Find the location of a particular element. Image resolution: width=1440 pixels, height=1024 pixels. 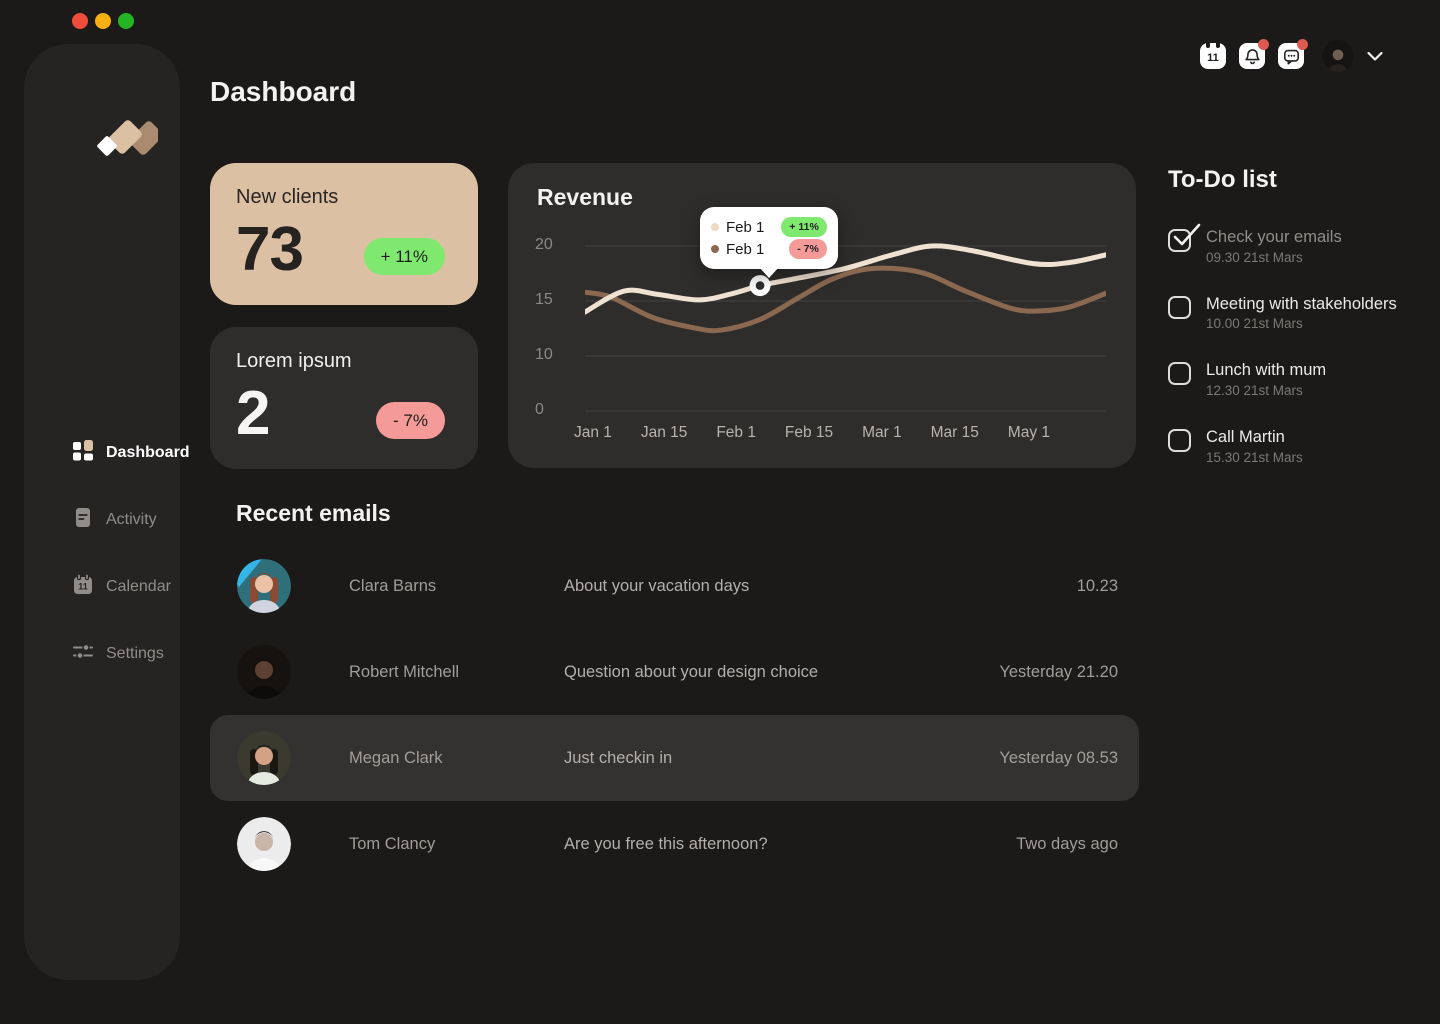

todo-label: Meeting with stakeholders is located at coordinates (1301, 303).